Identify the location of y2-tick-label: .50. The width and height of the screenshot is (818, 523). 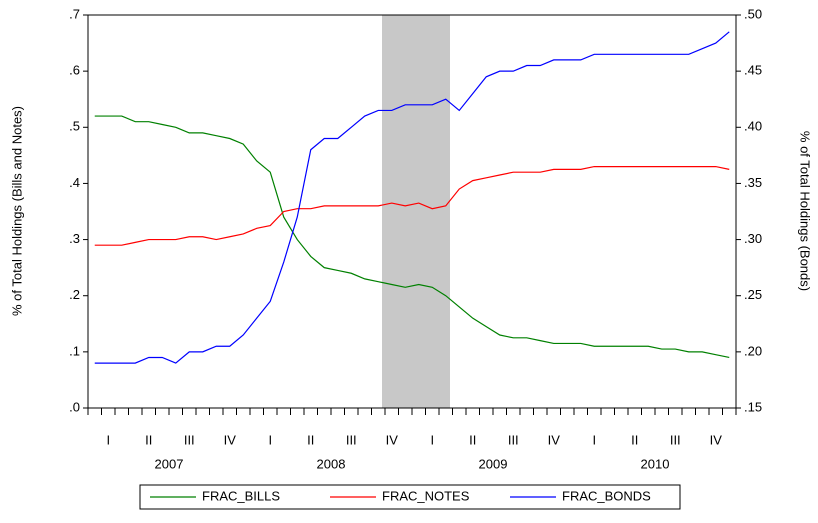
(753, 13).